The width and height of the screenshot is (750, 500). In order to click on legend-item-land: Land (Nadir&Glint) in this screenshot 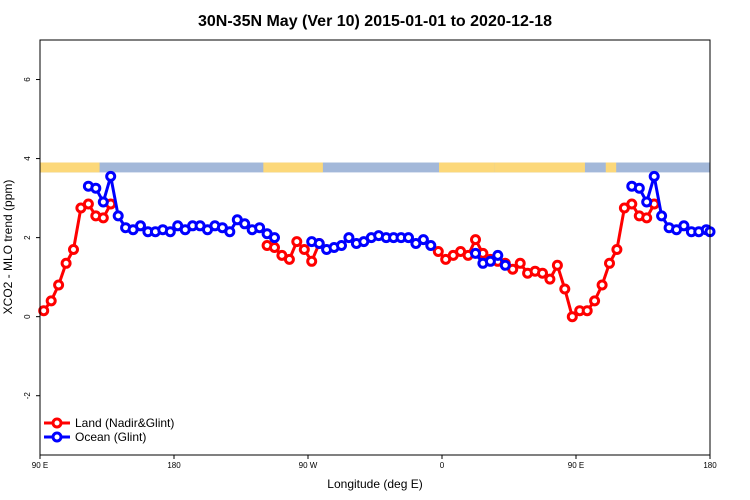, I will do `click(109, 423)`.